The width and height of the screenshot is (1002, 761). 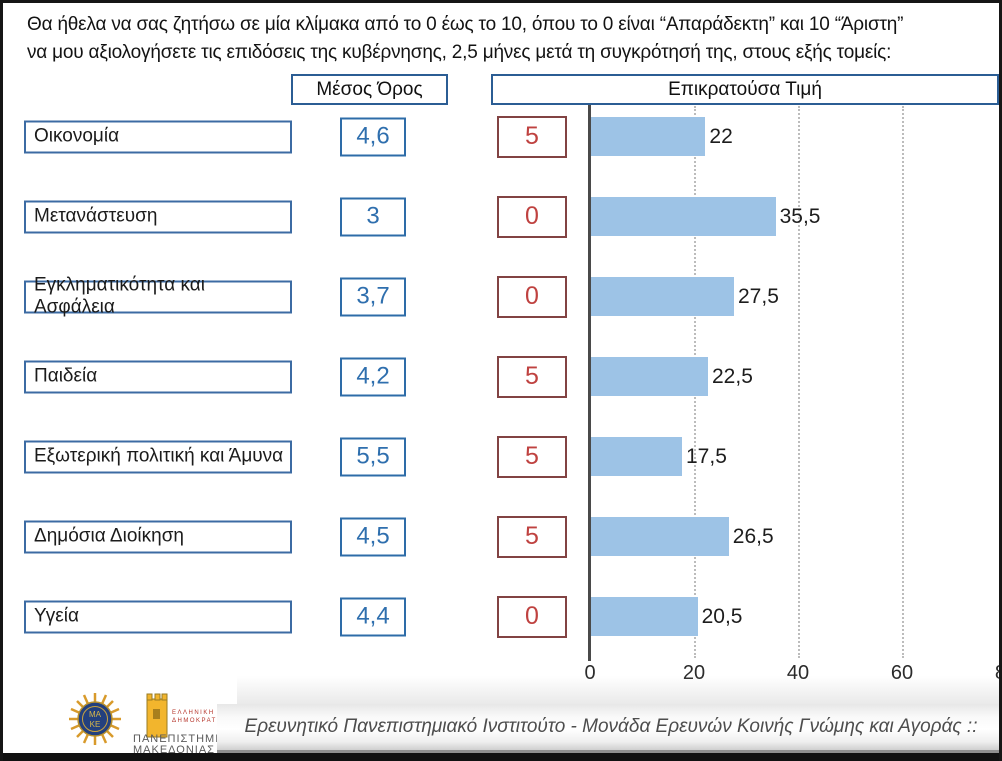 I want to click on tower-icon, so click(x=157, y=715).